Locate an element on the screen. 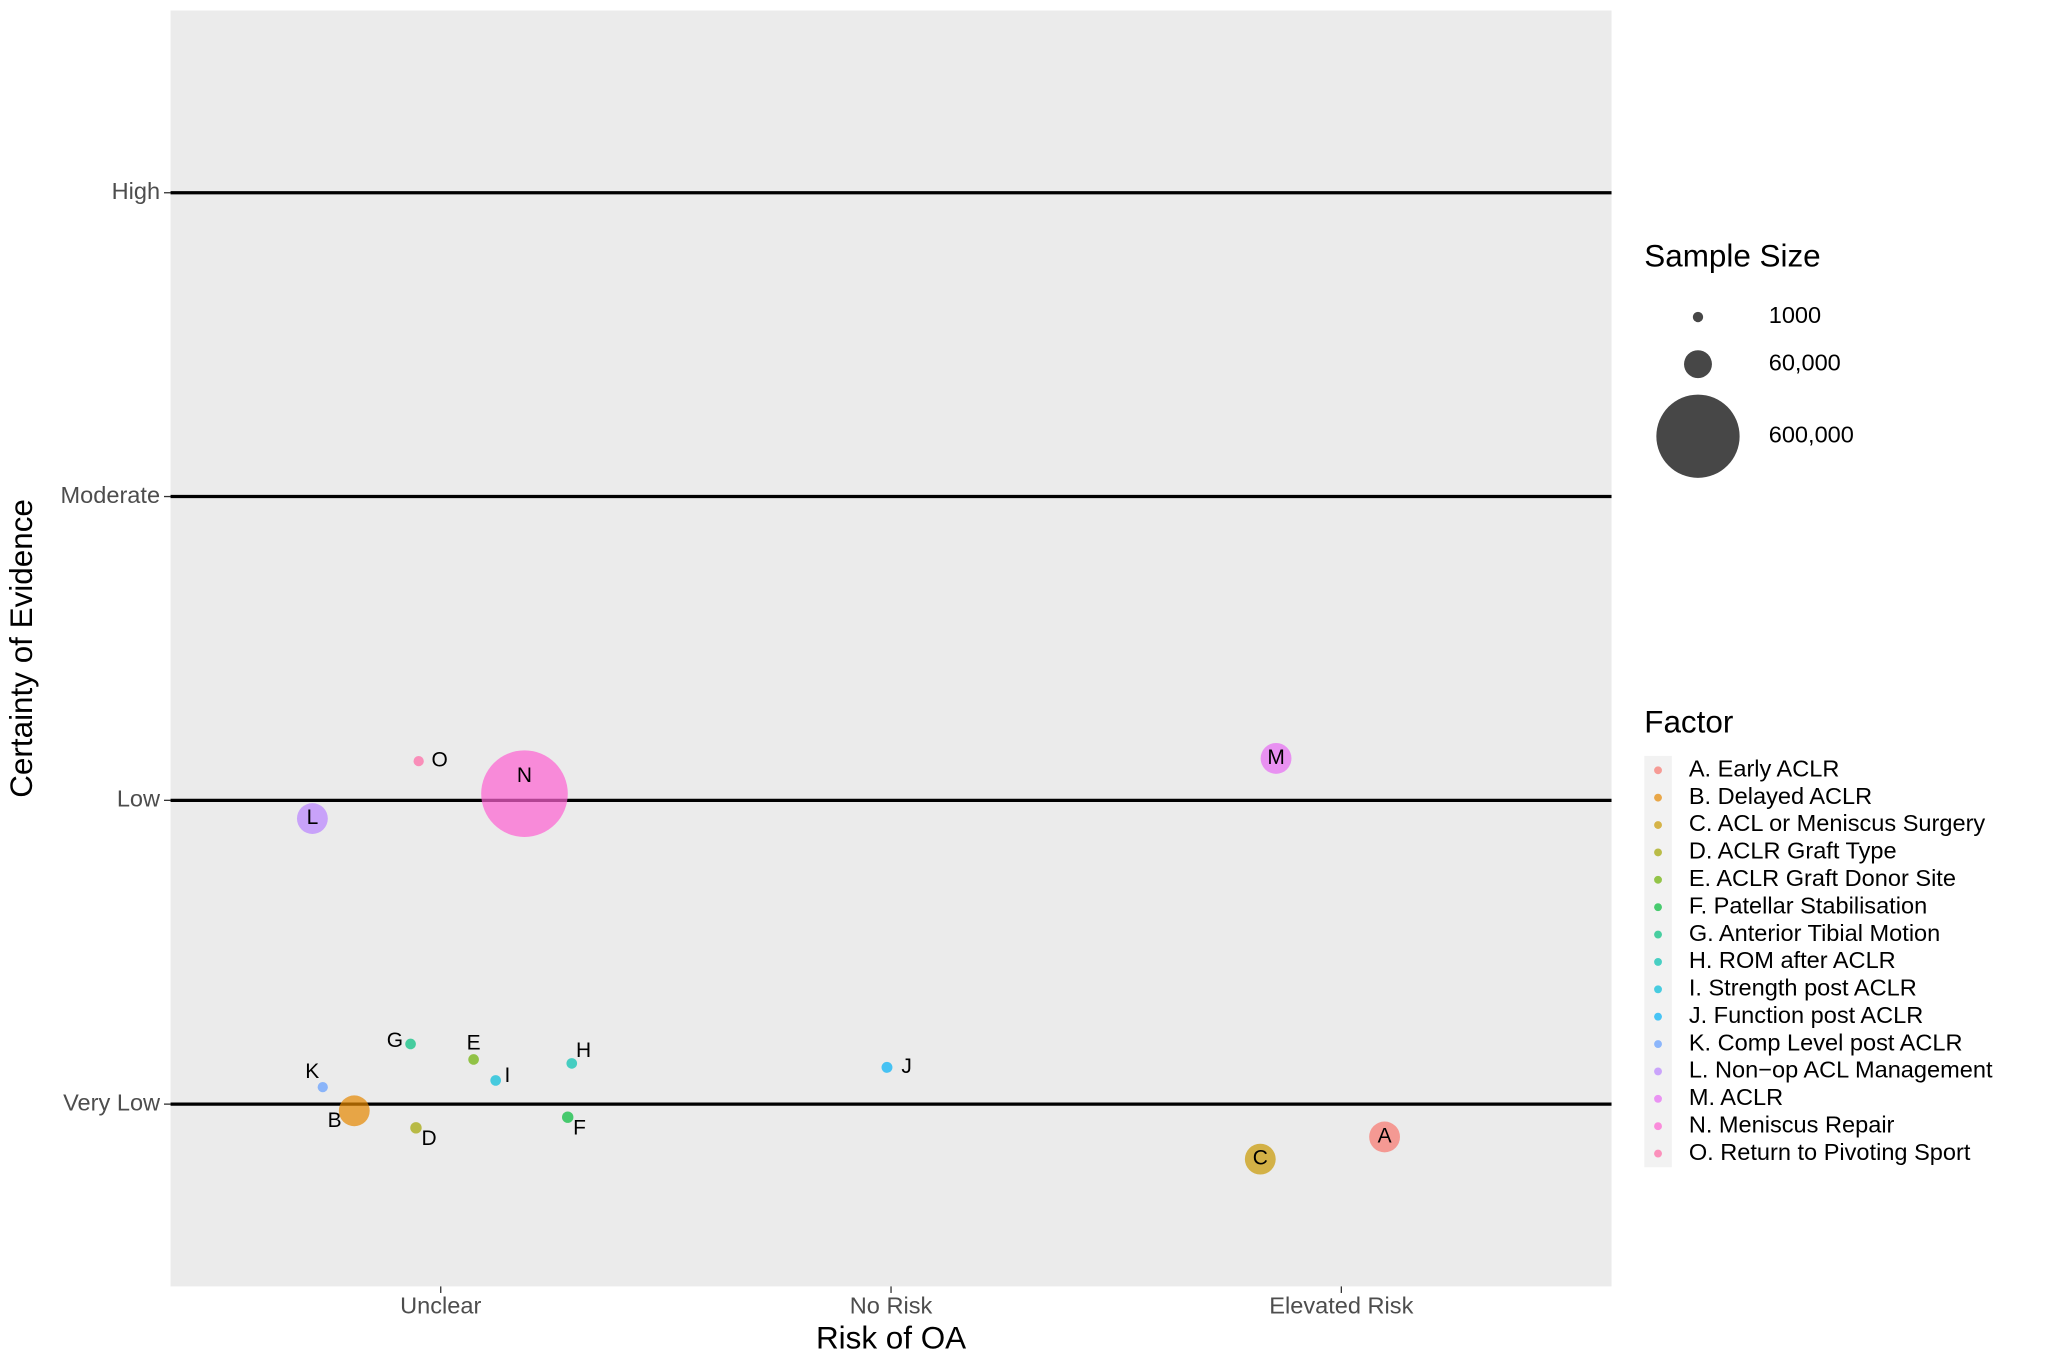 The width and height of the screenshot is (2048, 1365). point-label: B is located at coordinates (335, 1120).